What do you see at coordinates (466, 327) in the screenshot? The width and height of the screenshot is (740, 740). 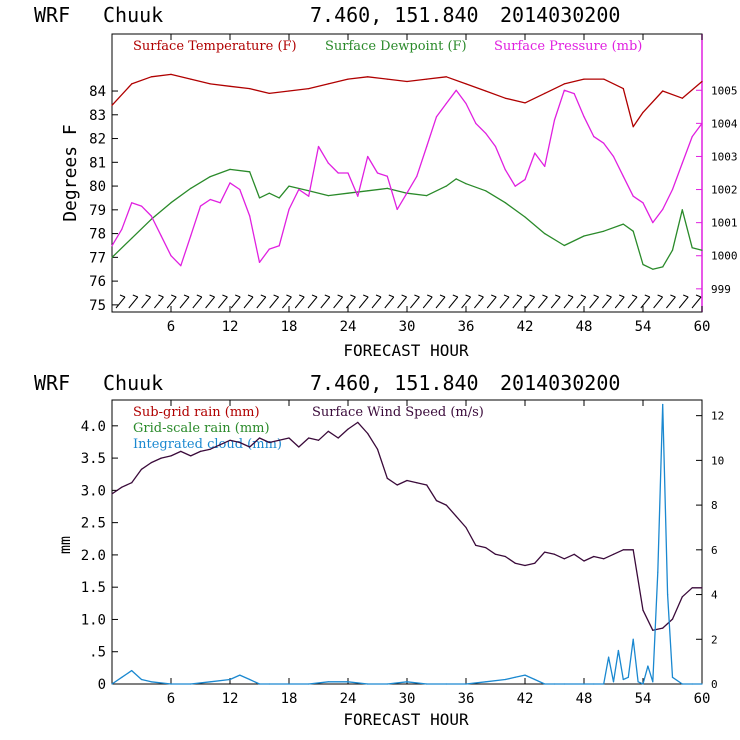 I see `panel1-xtick-label: 36` at bounding box center [466, 327].